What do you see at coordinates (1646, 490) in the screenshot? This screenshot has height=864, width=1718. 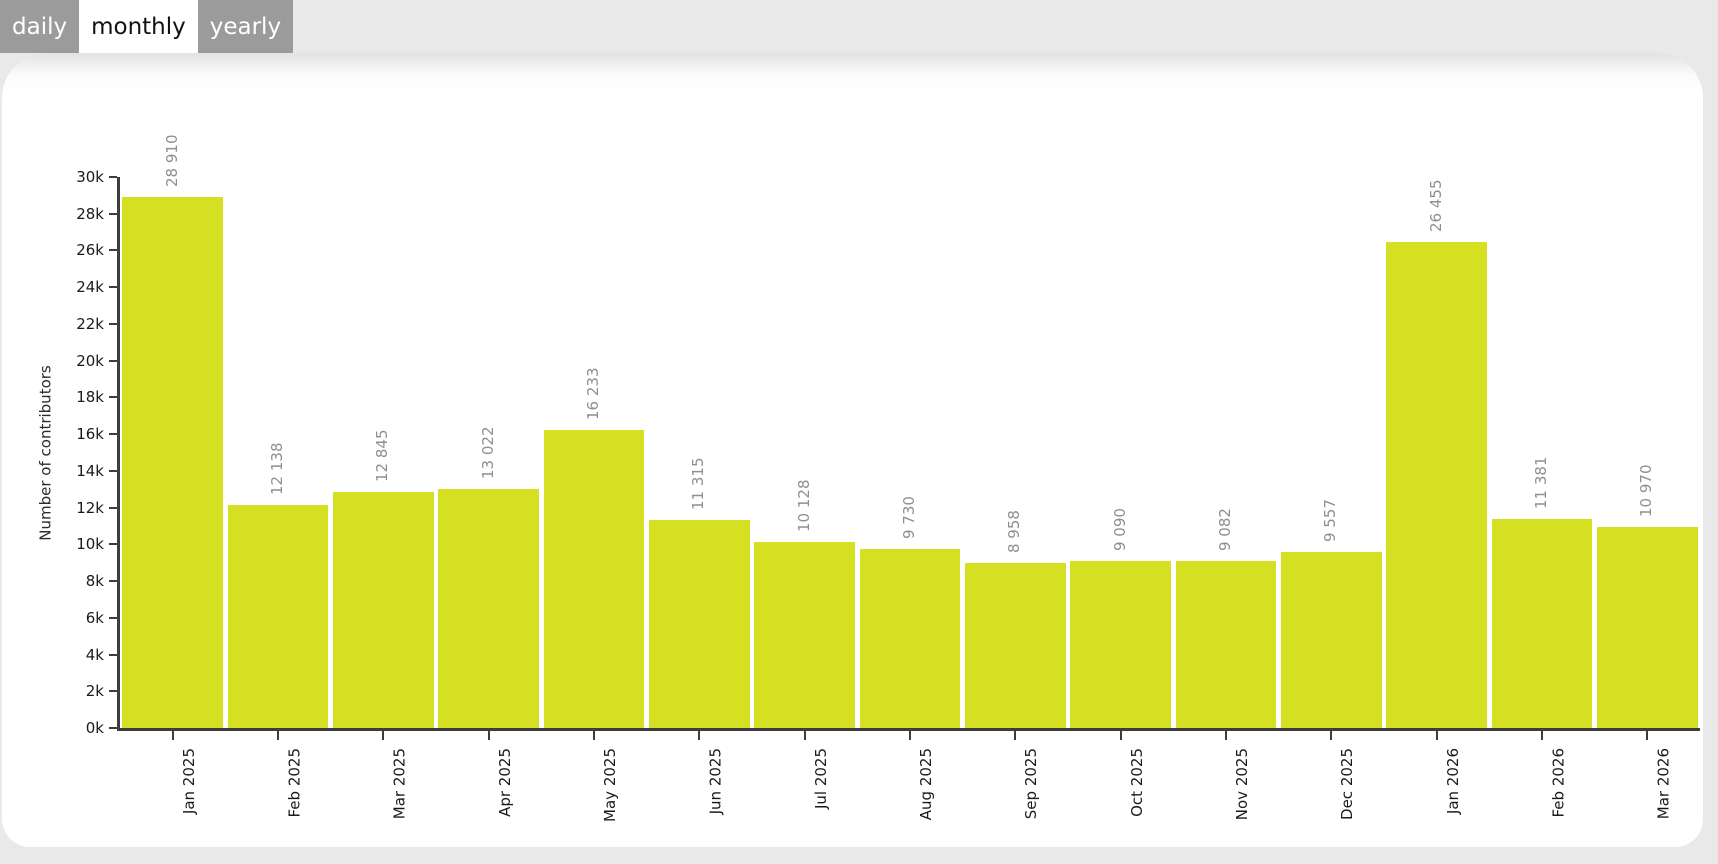 I see `bar-value-label: 10 970` at bounding box center [1646, 490].